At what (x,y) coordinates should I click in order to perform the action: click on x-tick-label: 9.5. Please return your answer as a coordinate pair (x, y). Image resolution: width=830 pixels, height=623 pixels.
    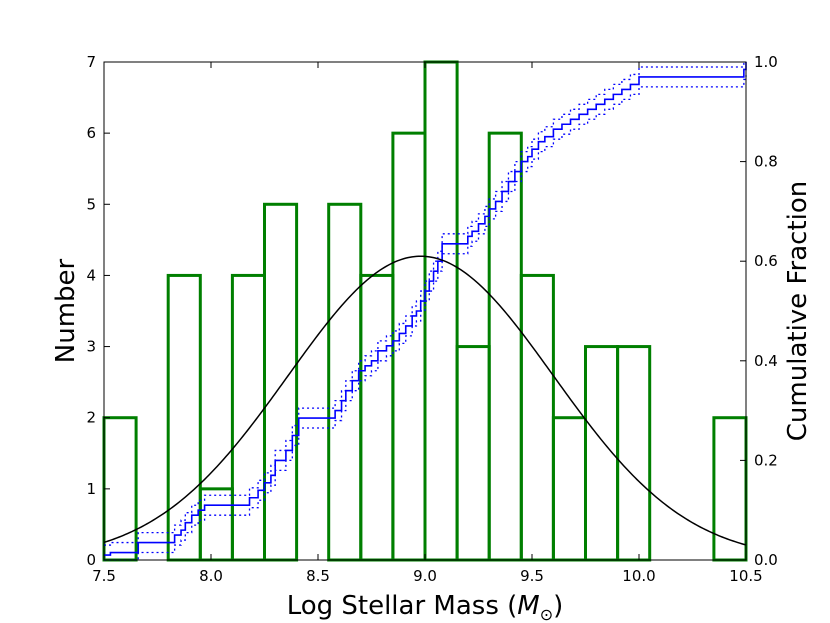
    Looking at the image, I should click on (532, 576).